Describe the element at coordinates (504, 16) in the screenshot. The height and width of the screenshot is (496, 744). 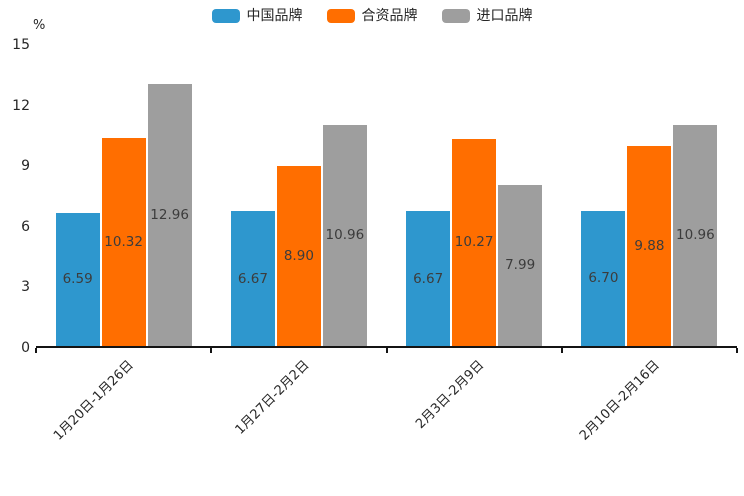
I see `legend-item-label: 进口品牌` at that location.